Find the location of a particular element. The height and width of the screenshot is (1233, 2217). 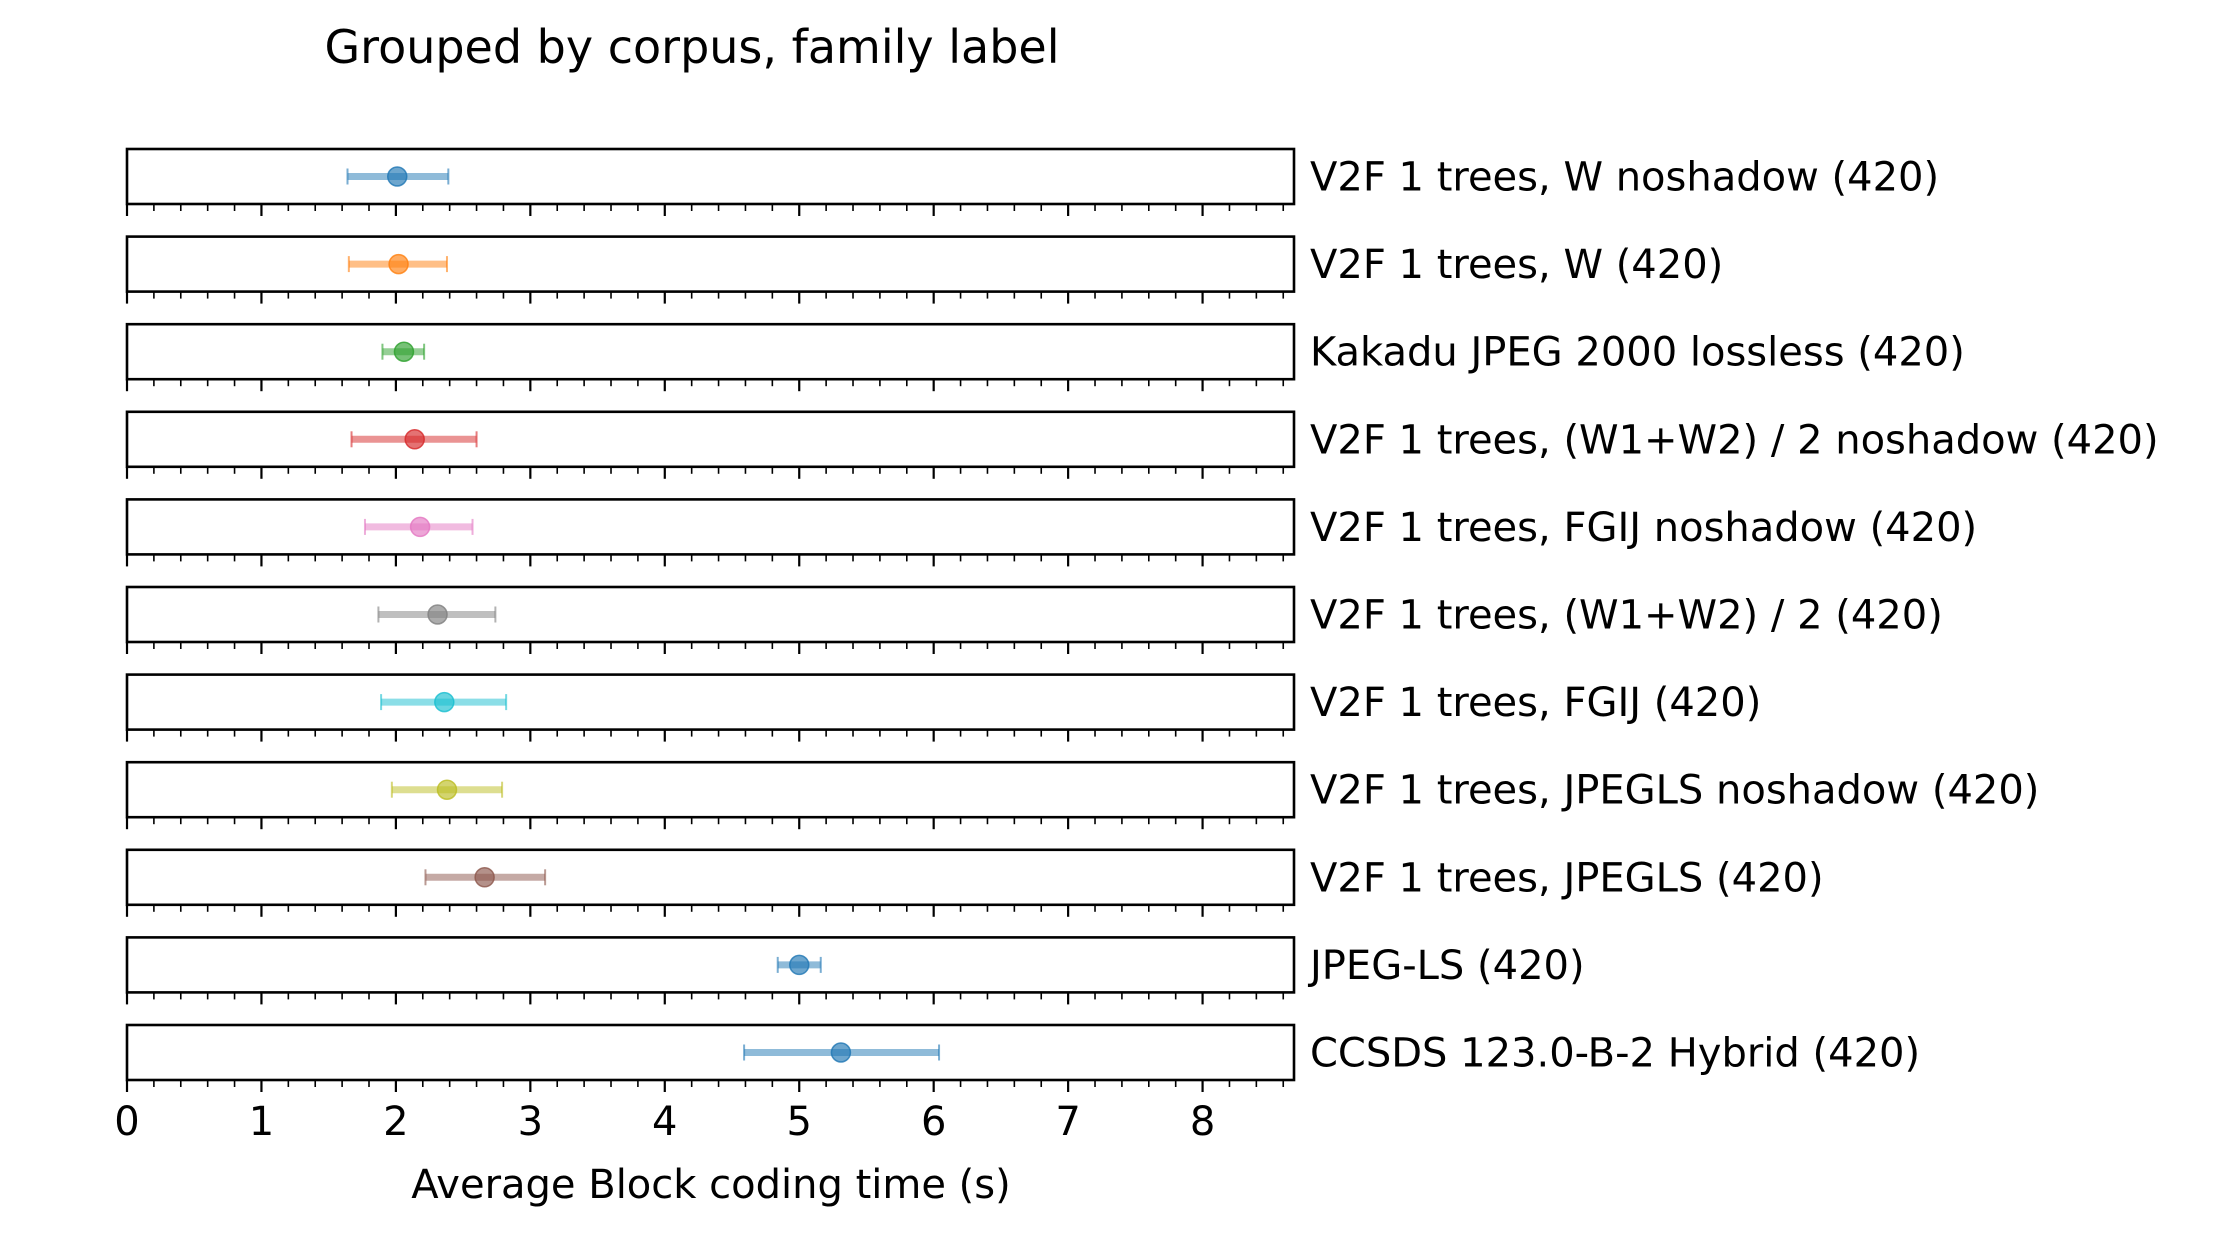

row-label: V2F 1 trees, JPEGLS (420) is located at coordinates (1567, 878).